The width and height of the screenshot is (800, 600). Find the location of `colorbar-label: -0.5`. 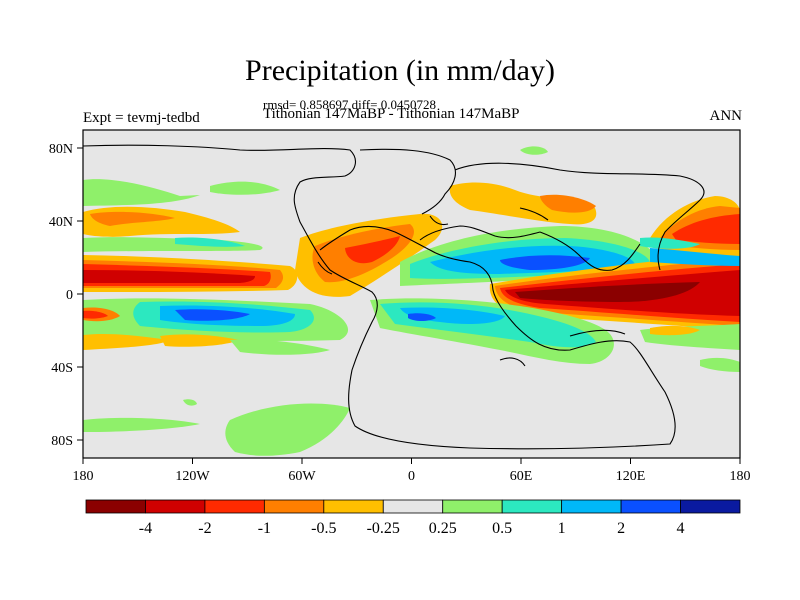

colorbar-label: -0.5 is located at coordinates (323, 528).